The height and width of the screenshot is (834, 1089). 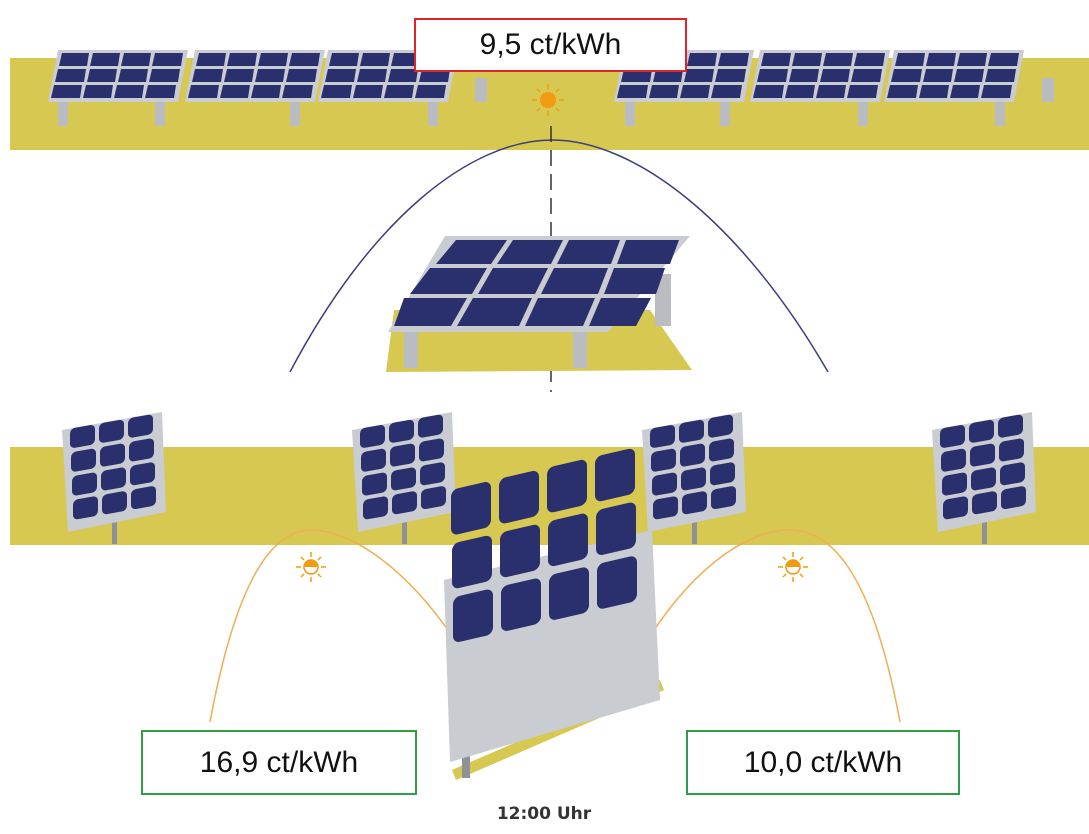 I want to click on pv-vertical-row, so click(x=549, y=478).